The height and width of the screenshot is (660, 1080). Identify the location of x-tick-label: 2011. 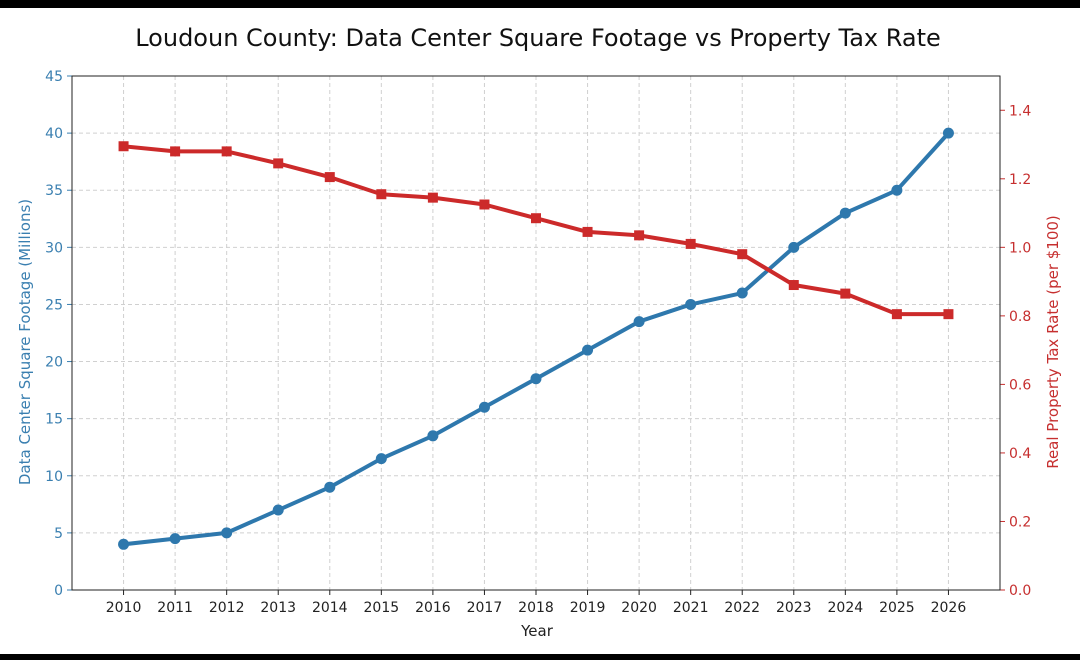
(175, 608).